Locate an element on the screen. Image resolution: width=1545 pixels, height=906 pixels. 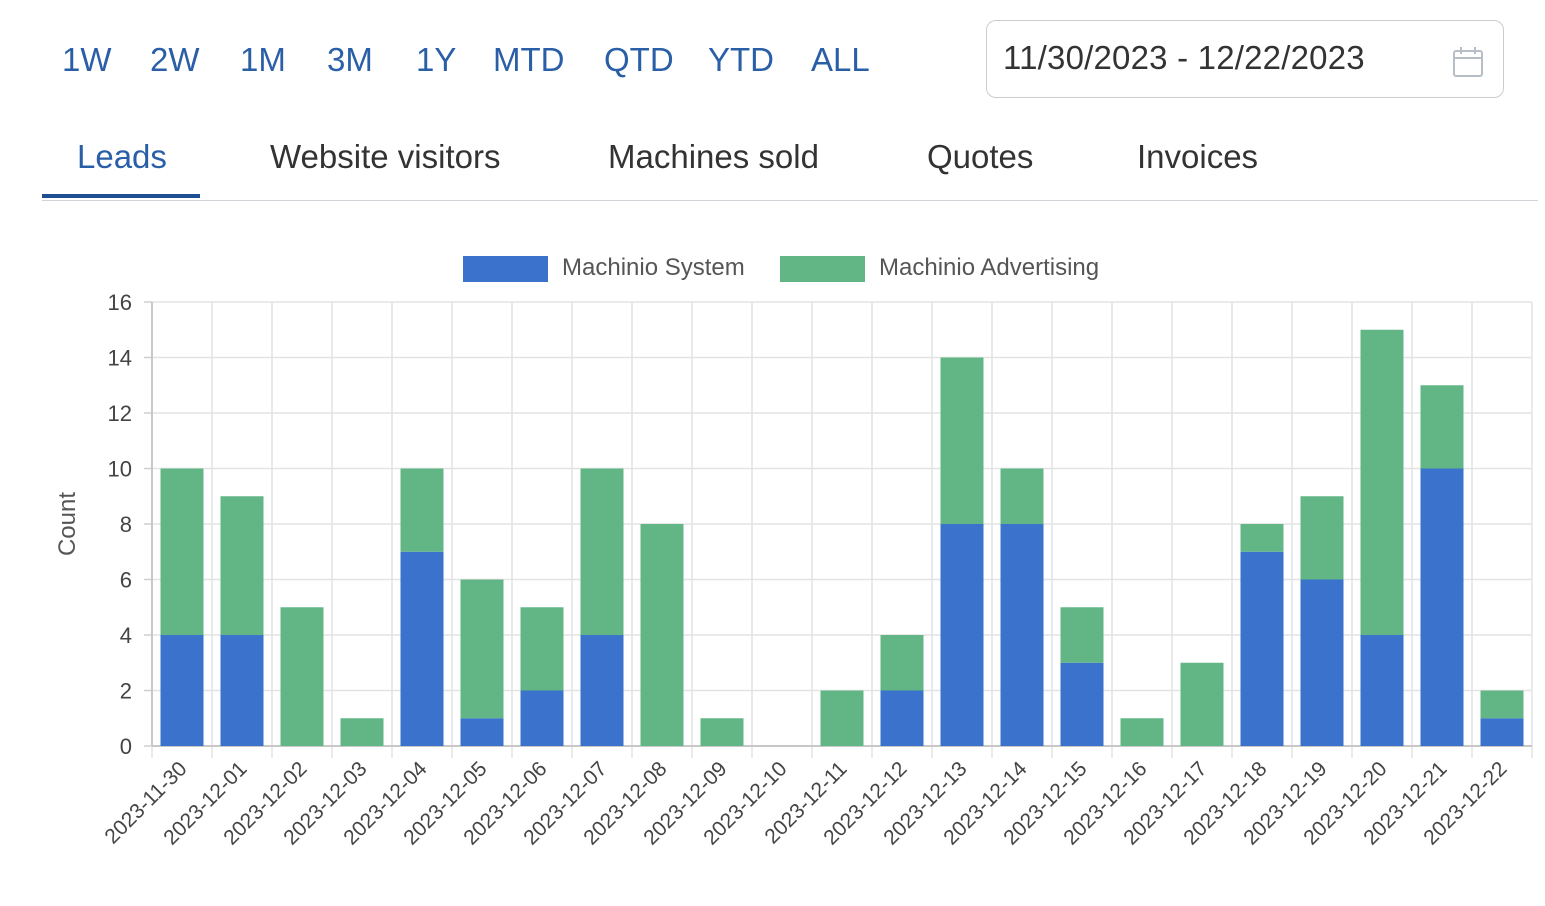
legend-swatch-advertising is located at coordinates (822, 269).